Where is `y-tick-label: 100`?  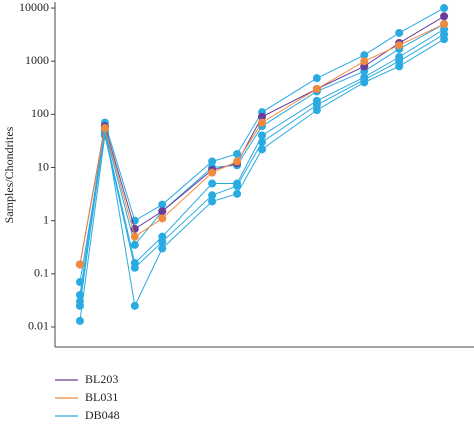
y-tick-label: 100 is located at coordinates (40, 113).